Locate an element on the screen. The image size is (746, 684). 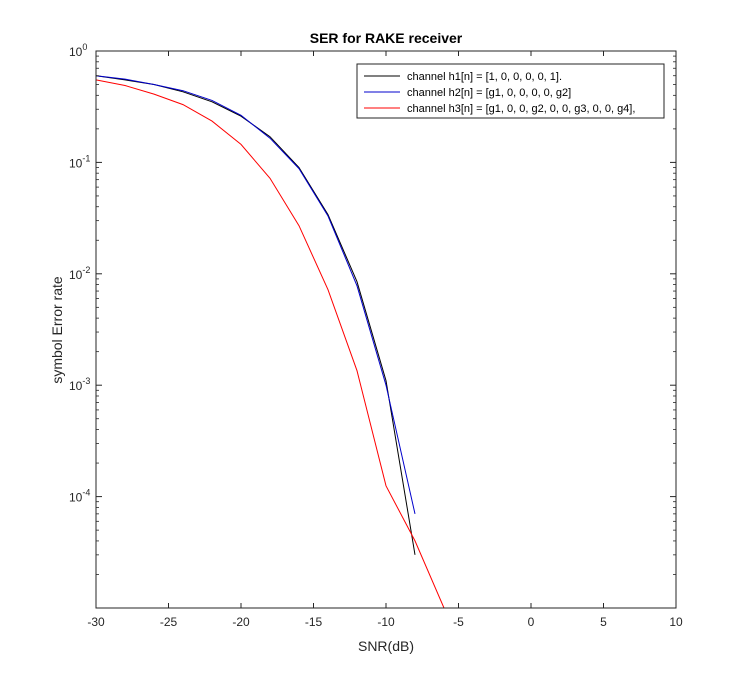
legend-label-2: channel h2[n] = [g1, 0, 0, 0, 0, g2] is located at coordinates (489, 93).